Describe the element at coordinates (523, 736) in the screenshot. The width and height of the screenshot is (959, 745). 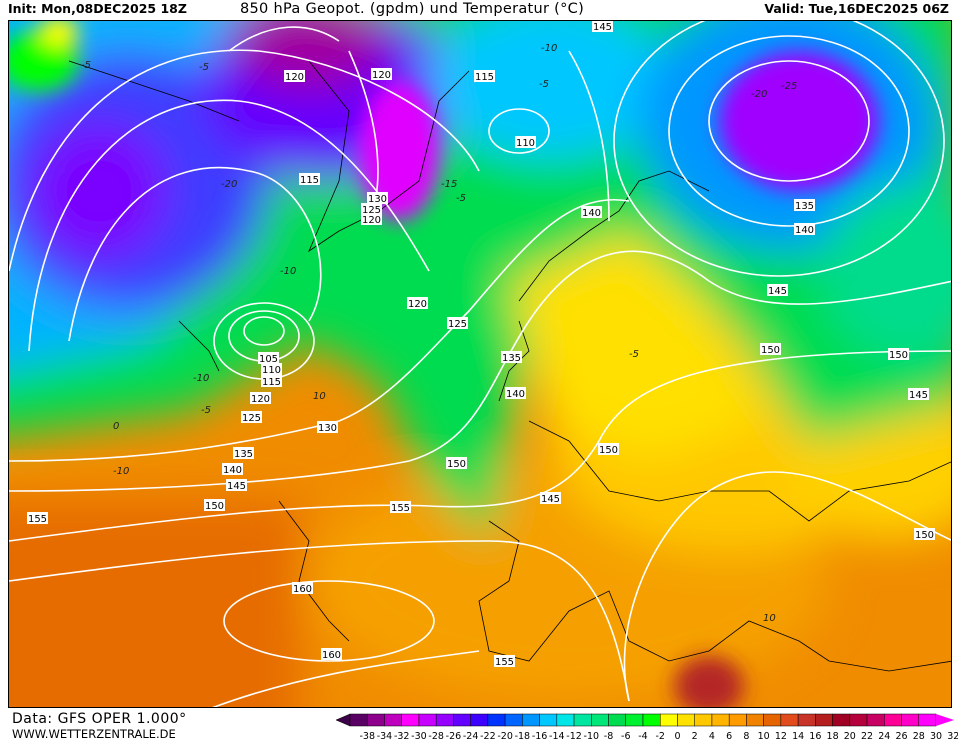
I see `legend-tick: -18` at that location.